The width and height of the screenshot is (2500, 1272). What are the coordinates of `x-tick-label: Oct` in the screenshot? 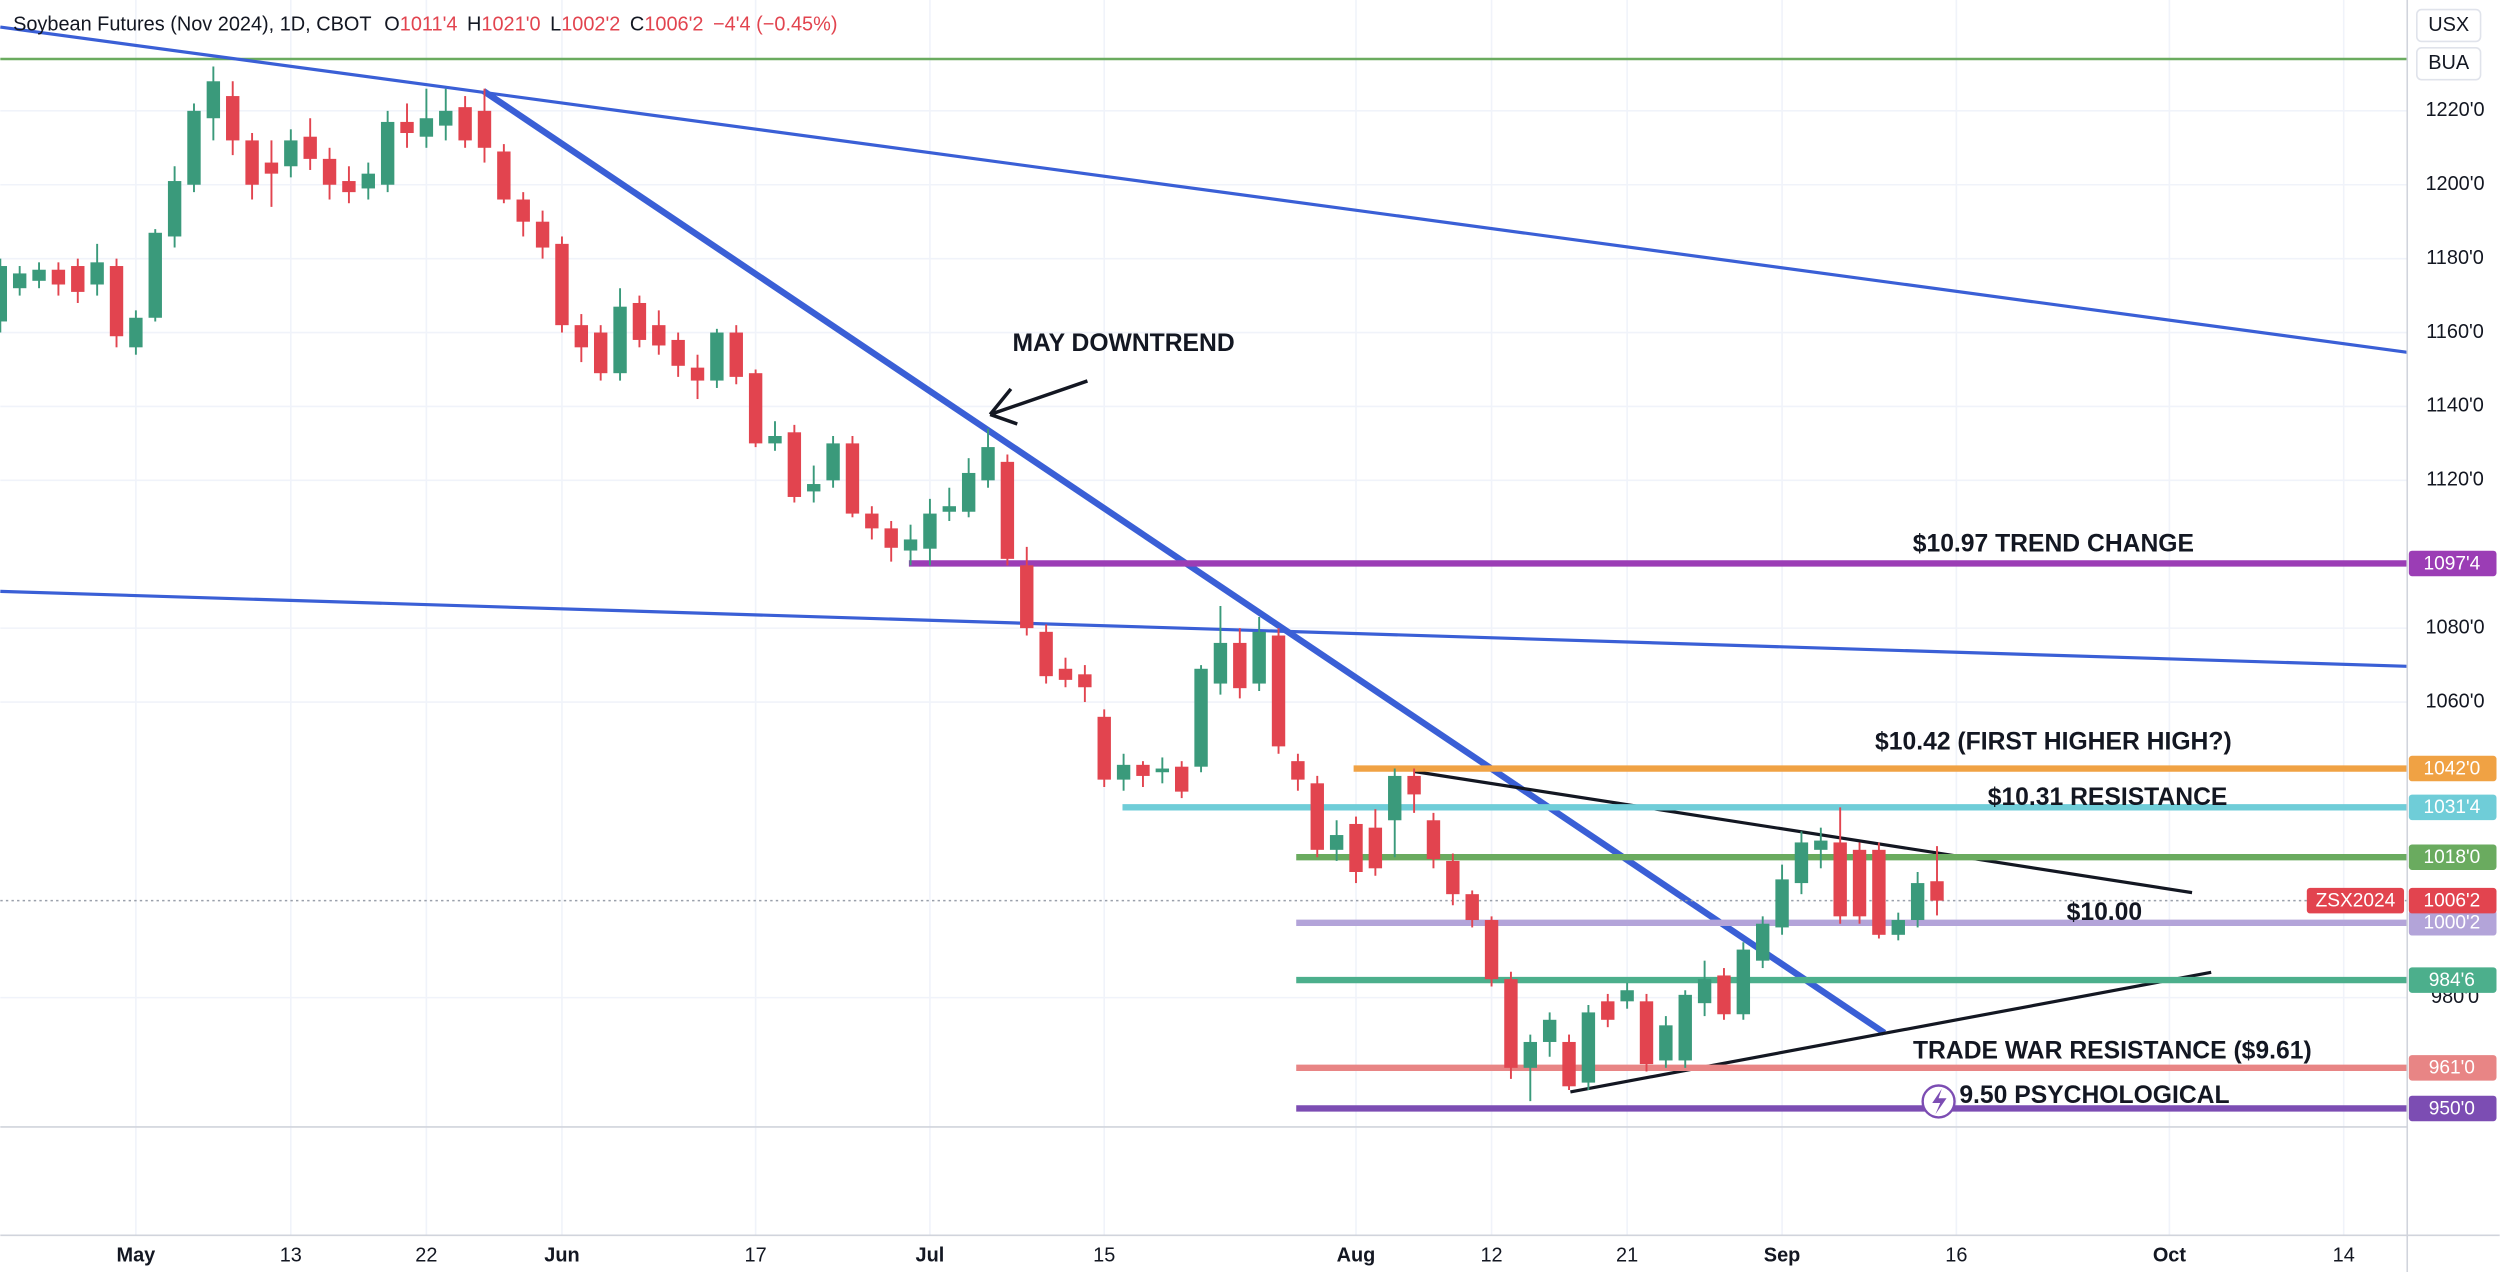 It's located at (2170, 1255).